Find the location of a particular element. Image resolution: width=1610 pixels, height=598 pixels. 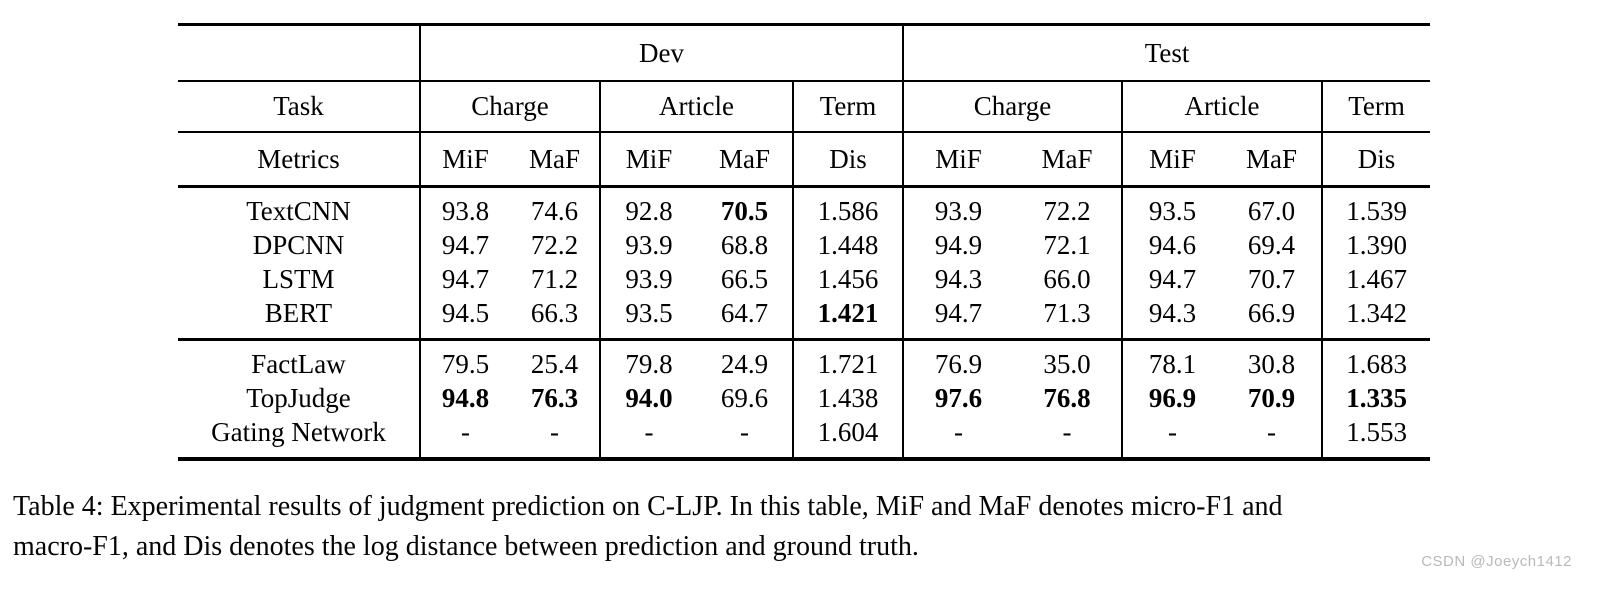

header-split-row: Dev Test is located at coordinates (804, 52).